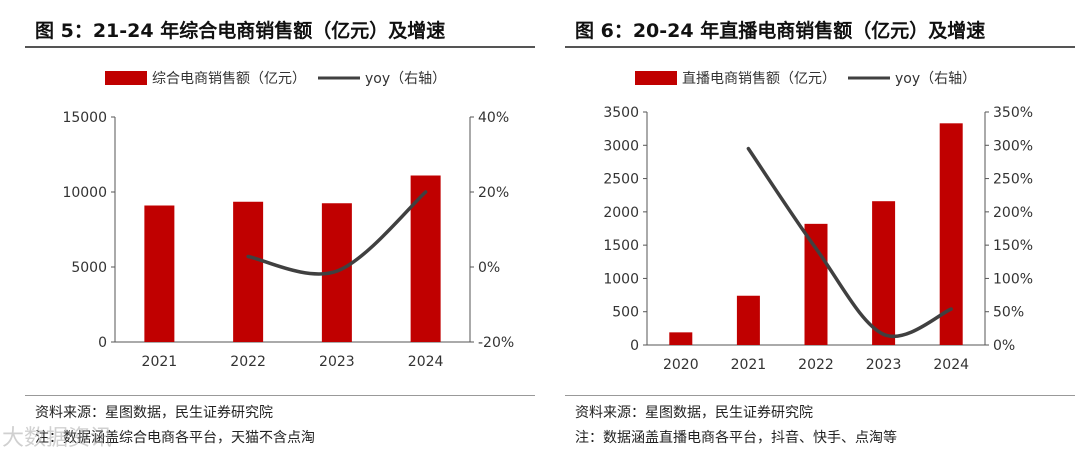 This screenshot has width=1080, height=454. Describe the element at coordinates (229, 79) in the screenshot. I see `legend-bar-label: 综合电商销售额（亿元）` at that location.